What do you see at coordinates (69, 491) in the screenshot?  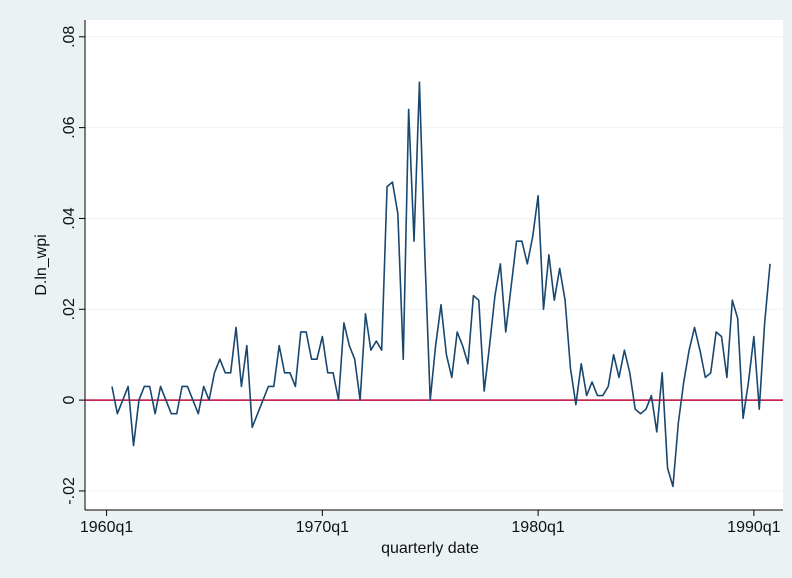 I see `y-tick-label: -.02` at bounding box center [69, 491].